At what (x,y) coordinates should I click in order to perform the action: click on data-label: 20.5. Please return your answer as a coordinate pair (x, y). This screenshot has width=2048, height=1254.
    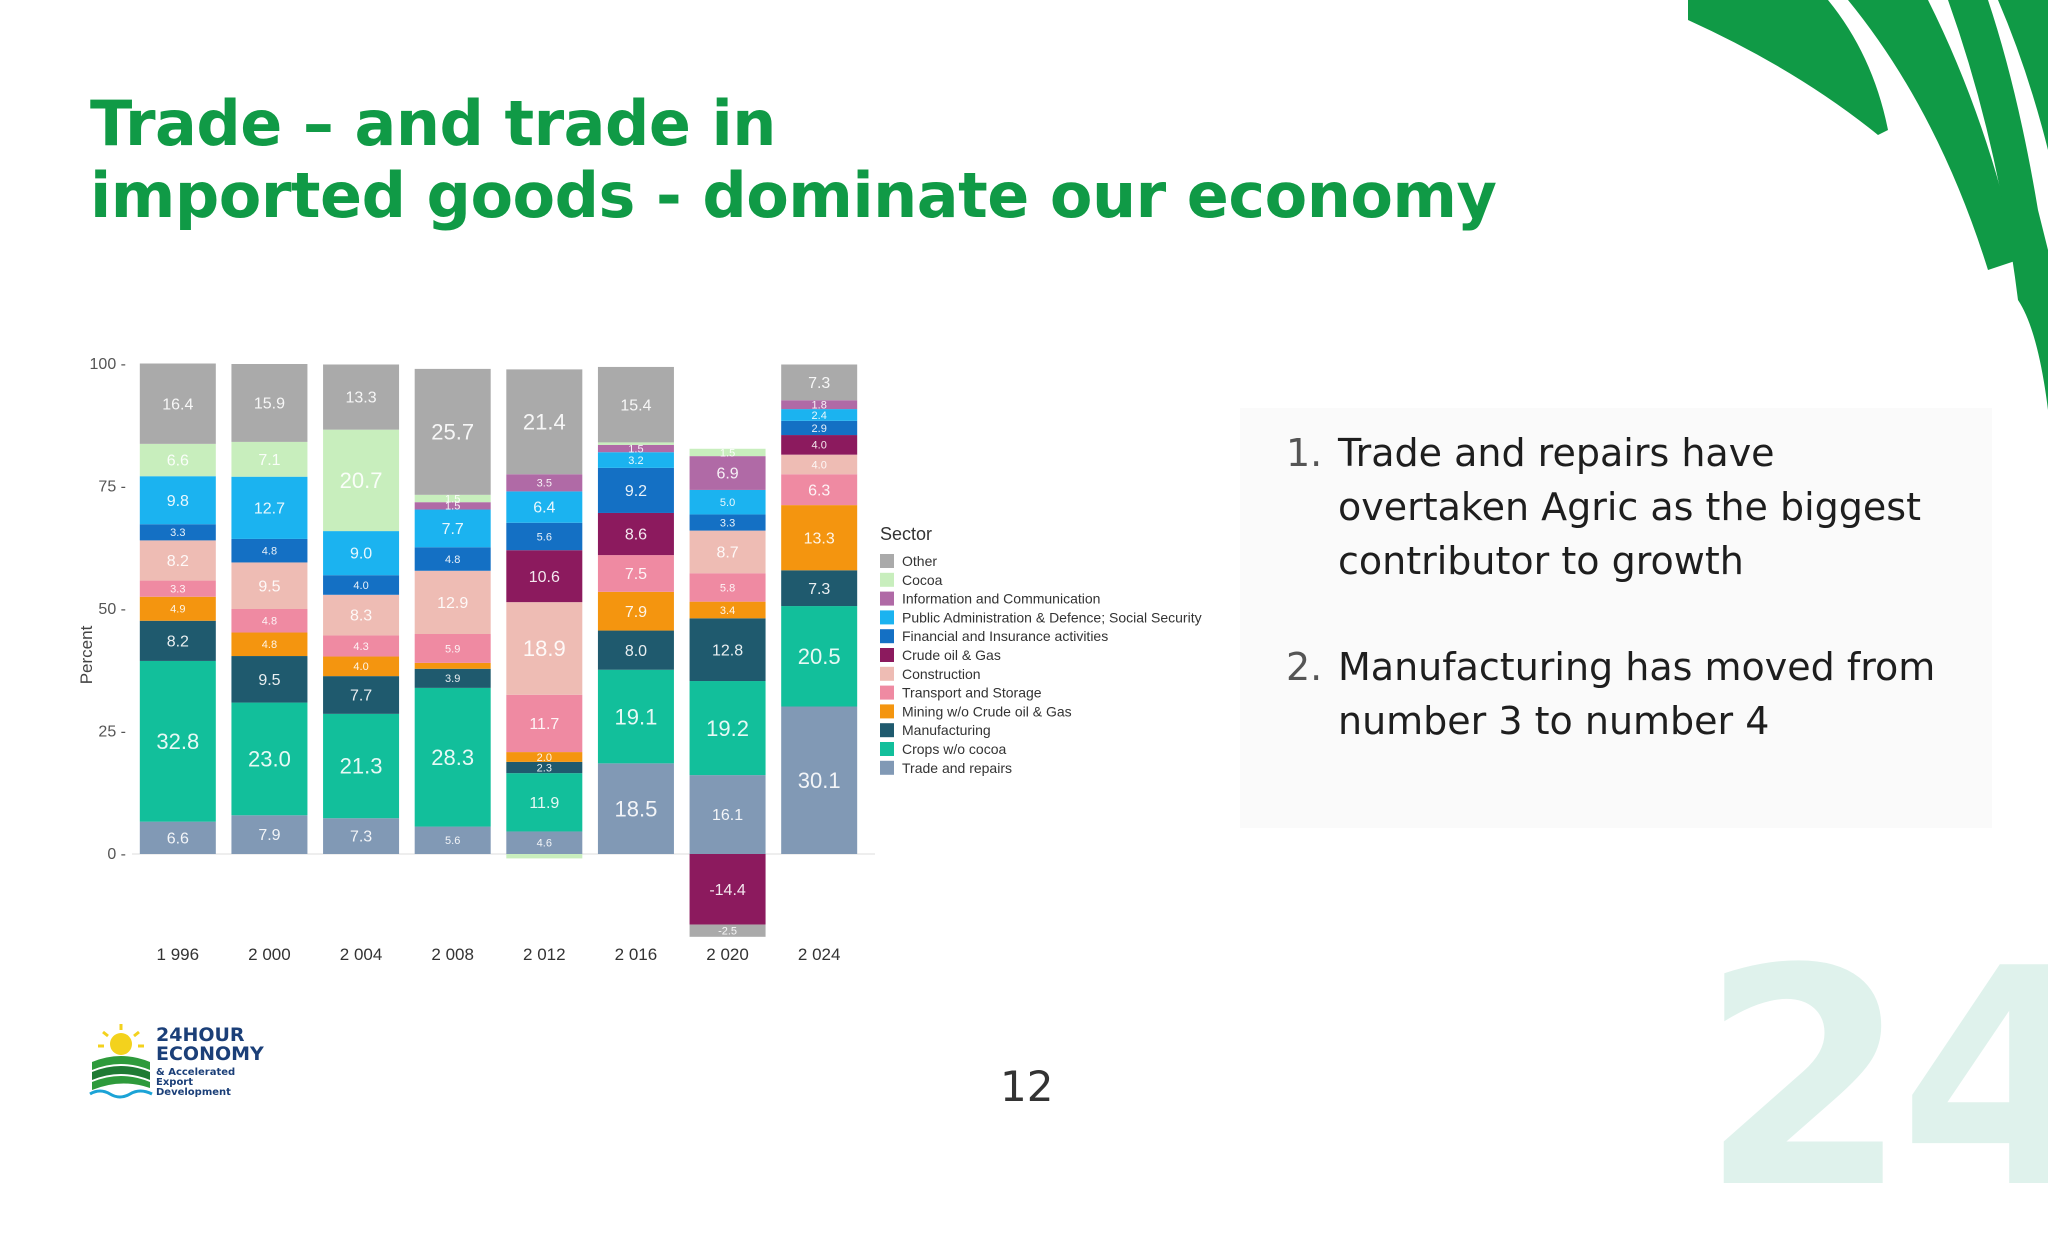
    Looking at the image, I should click on (819, 656).